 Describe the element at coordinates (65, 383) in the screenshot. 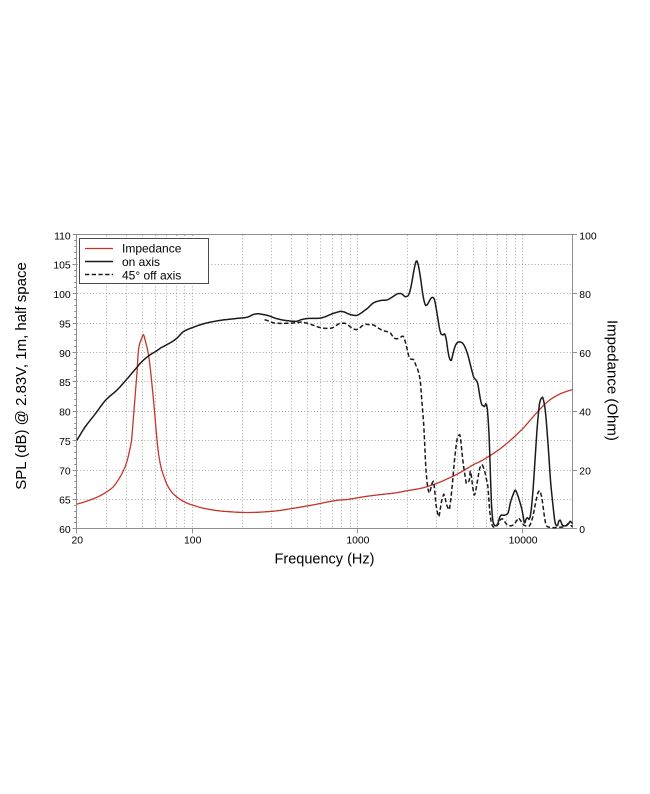

I see `svg-text: 85` at that location.